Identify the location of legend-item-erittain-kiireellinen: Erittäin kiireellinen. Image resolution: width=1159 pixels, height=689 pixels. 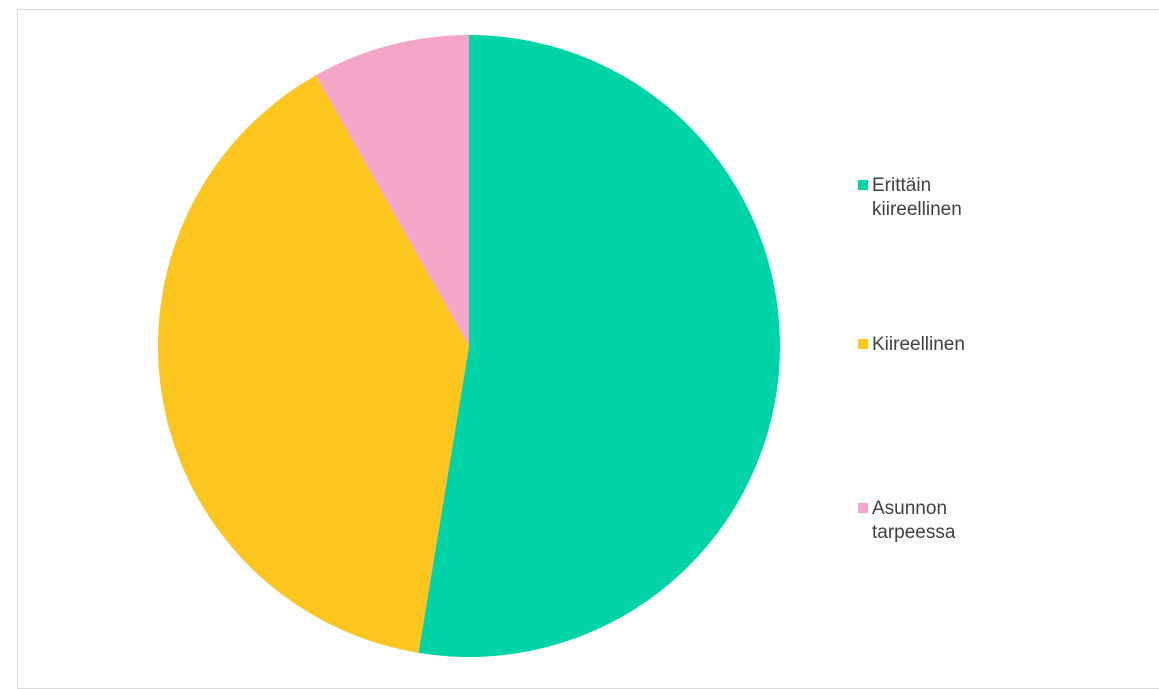
(935, 198).